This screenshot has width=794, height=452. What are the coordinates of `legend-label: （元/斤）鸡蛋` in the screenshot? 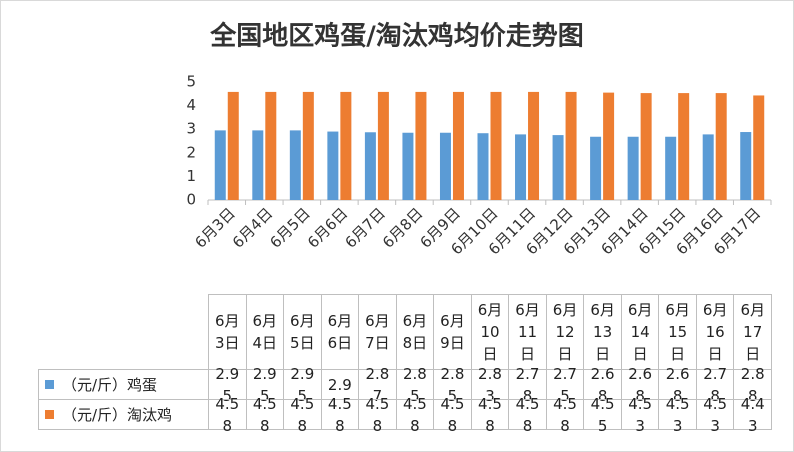 It's located at (110, 384).